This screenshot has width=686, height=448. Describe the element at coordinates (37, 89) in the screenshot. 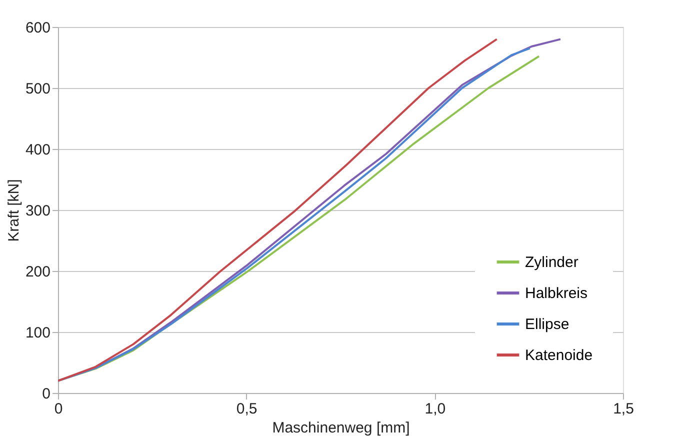

I see `y-tick-label: 500` at that location.